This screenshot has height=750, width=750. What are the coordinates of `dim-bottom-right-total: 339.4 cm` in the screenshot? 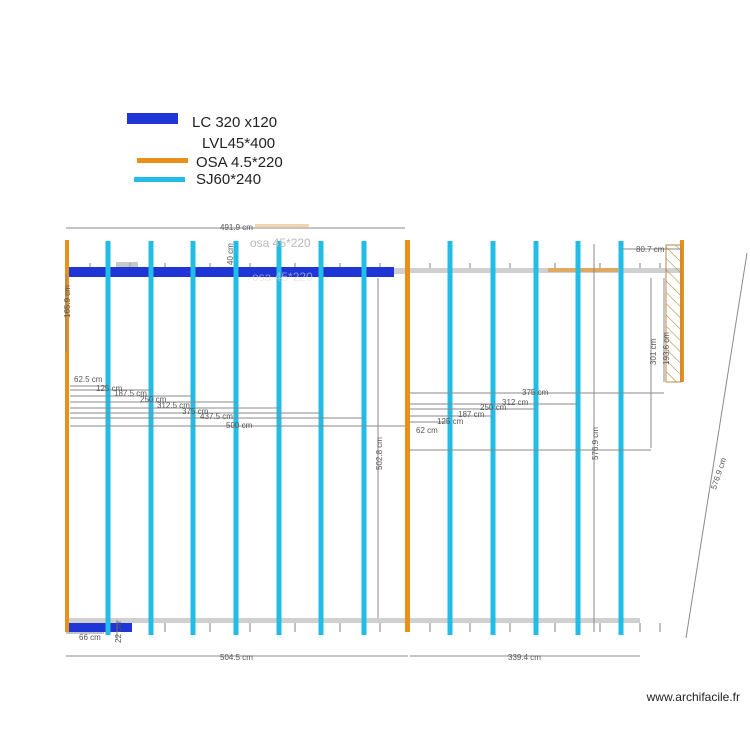 It's located at (524, 657).